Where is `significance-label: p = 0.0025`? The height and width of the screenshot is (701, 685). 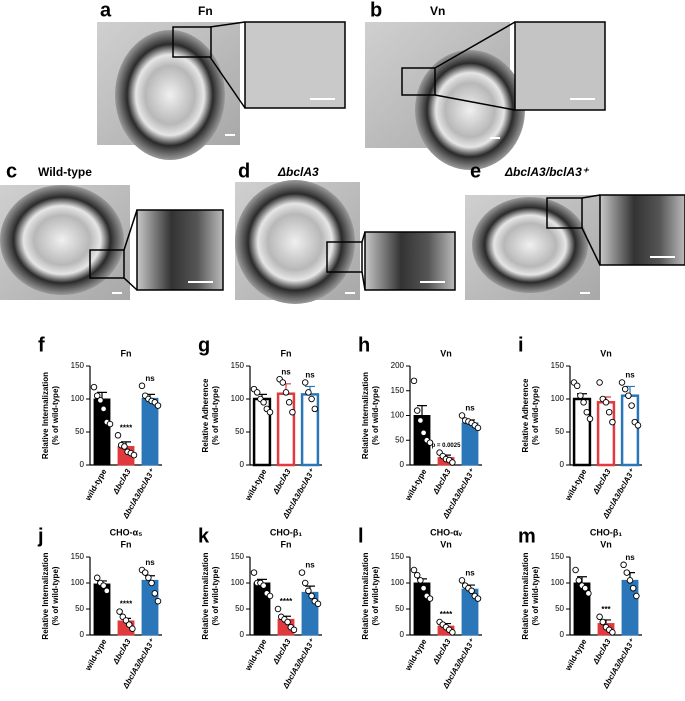
significance-label: p = 0.0025 is located at coordinates (447, 446).